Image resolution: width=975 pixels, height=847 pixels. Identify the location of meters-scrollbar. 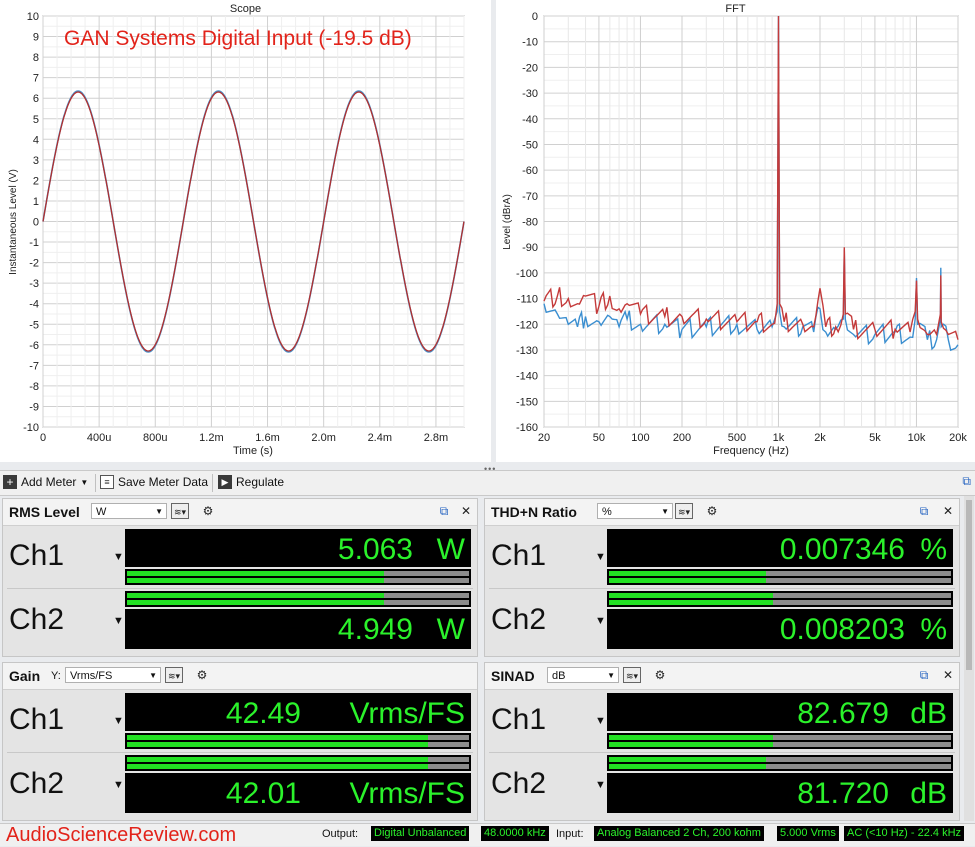
(969, 658).